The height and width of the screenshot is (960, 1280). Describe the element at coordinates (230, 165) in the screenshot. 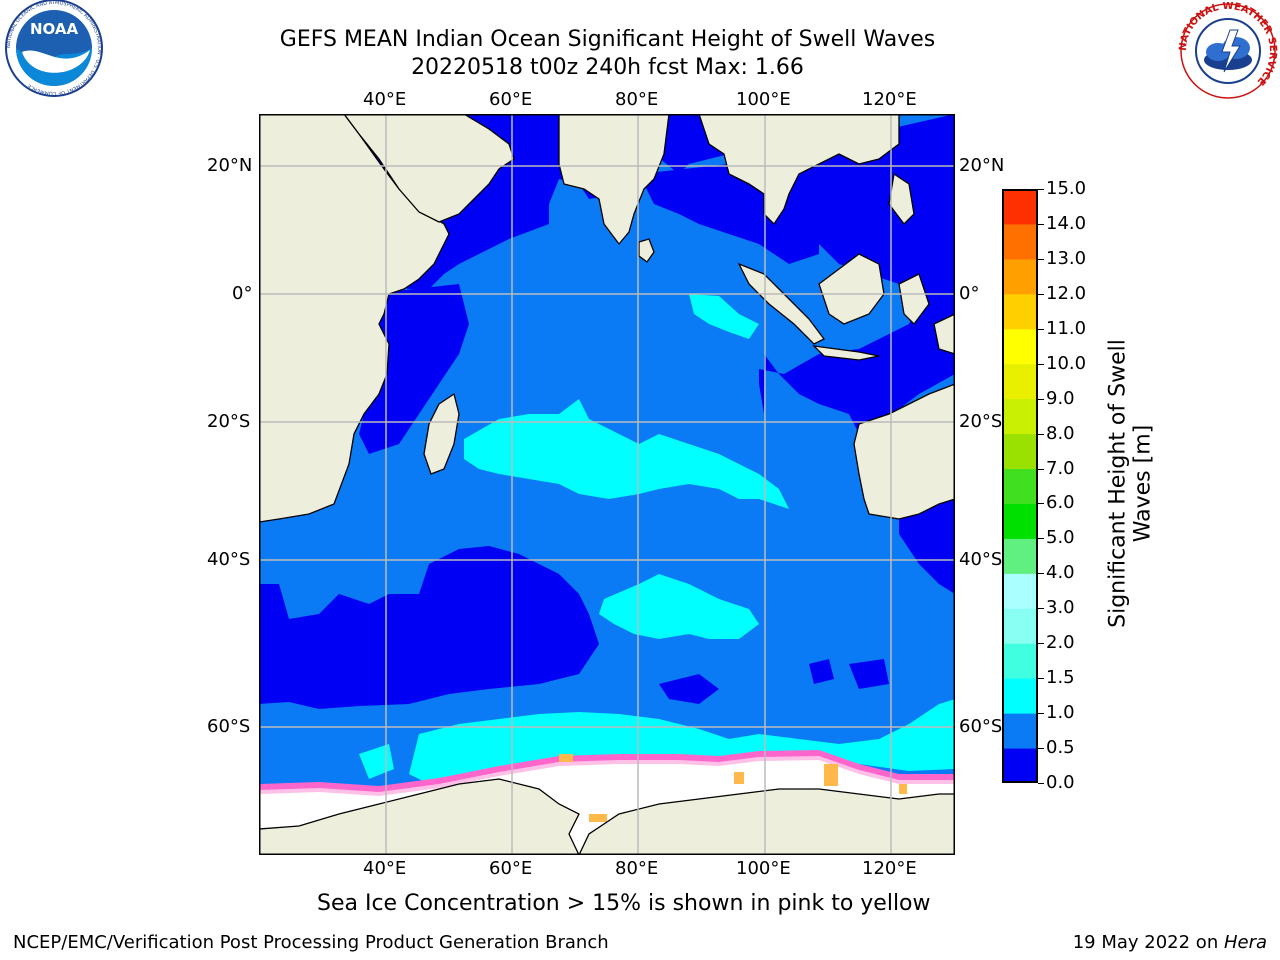

I see `lat-label-left-20n: 20°N` at that location.